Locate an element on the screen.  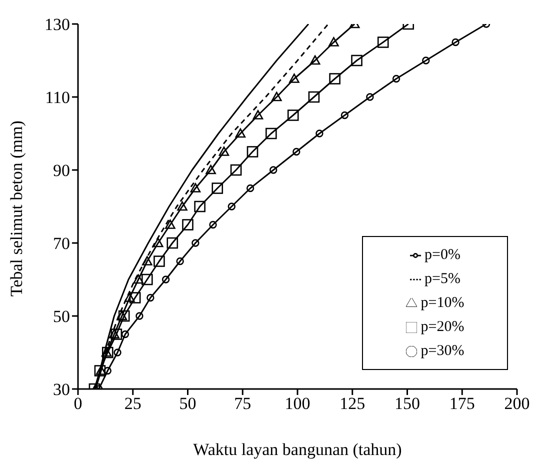
x-axis-title: Waktu layan bangunan (tahun) is located at coordinates (297, 450).